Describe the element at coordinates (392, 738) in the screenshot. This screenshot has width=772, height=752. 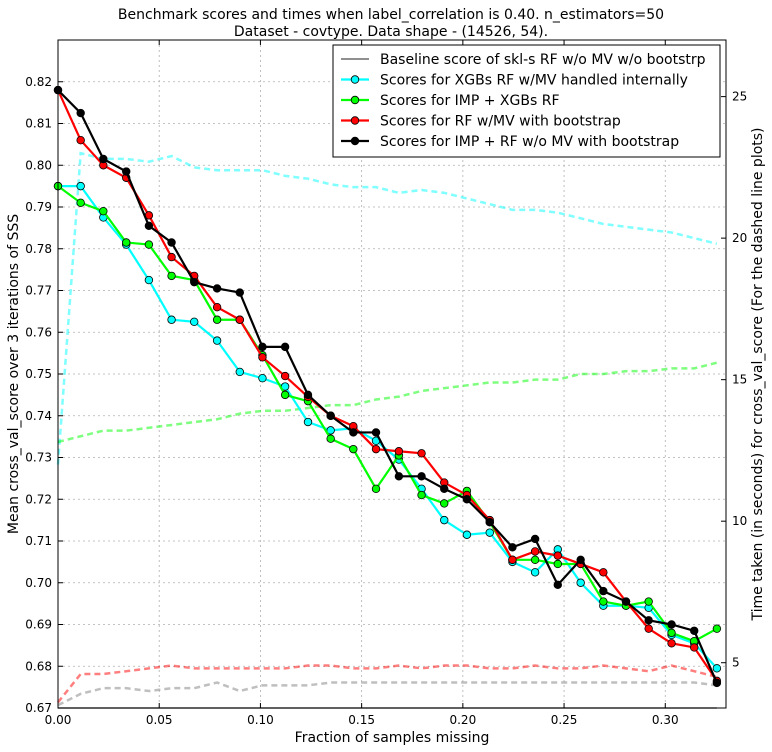
I see `x-axis-label: Fraction of samples missing` at that location.